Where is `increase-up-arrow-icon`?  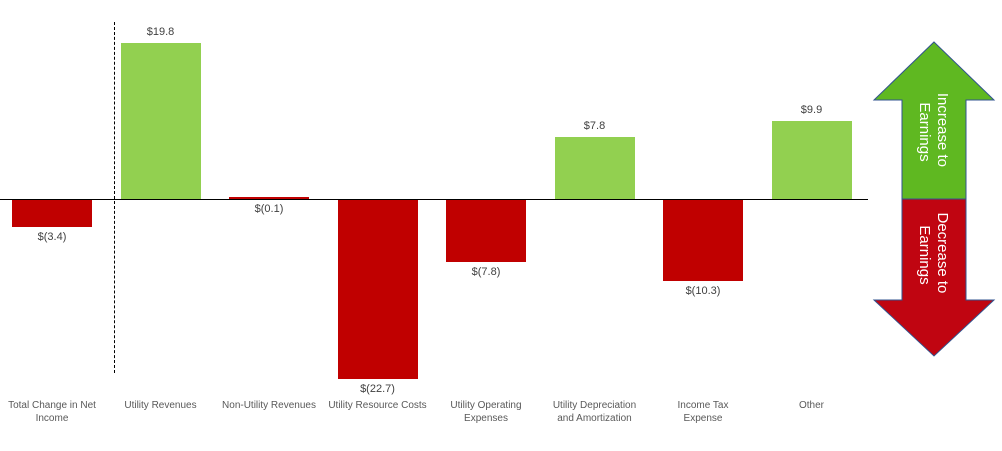
increase-up-arrow-icon is located at coordinates (934, 120).